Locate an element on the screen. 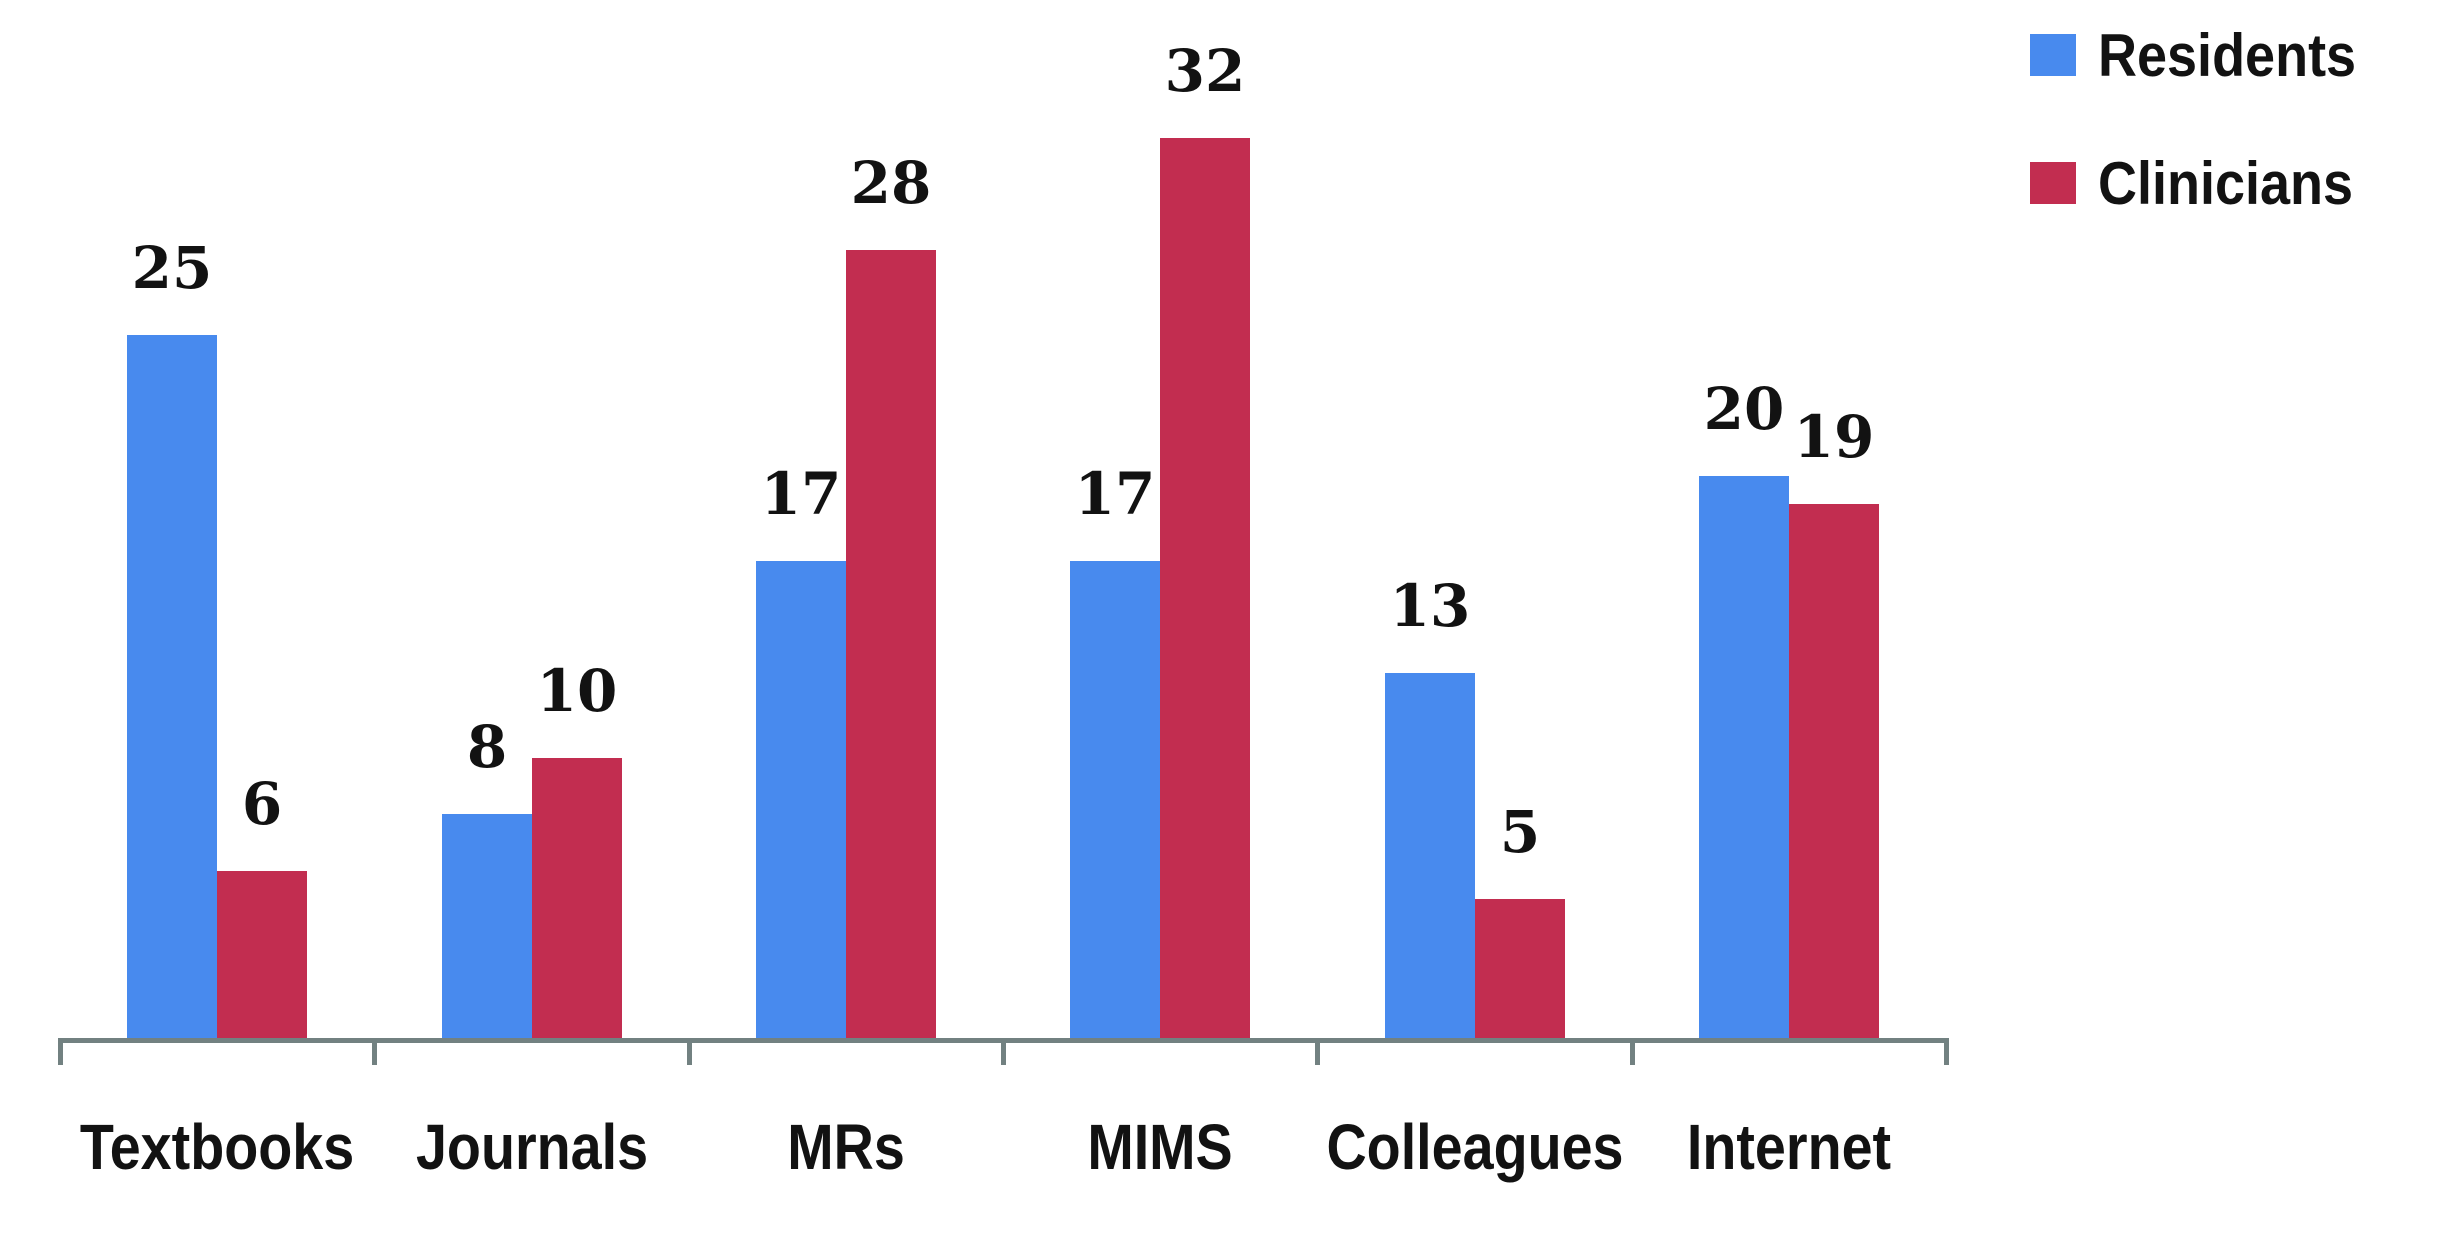 This screenshot has height=1258, width=2440. value-label-residents-textbooks: 25 is located at coordinates (172, 268).